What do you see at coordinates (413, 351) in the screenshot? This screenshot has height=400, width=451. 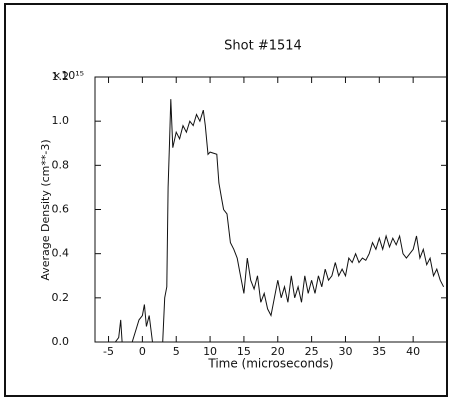 I see `x-tick-label: 40` at bounding box center [413, 351].